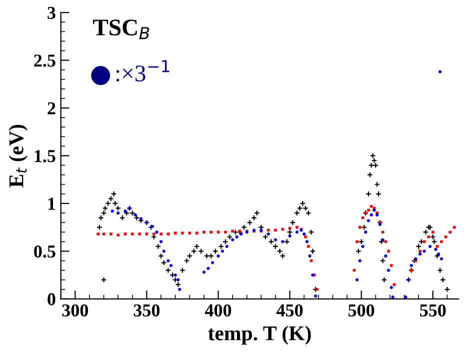 The height and width of the screenshot is (358, 468). What do you see at coordinates (259, 335) in the screenshot?
I see `x-axis-title: temp. T (K)` at bounding box center [259, 335].